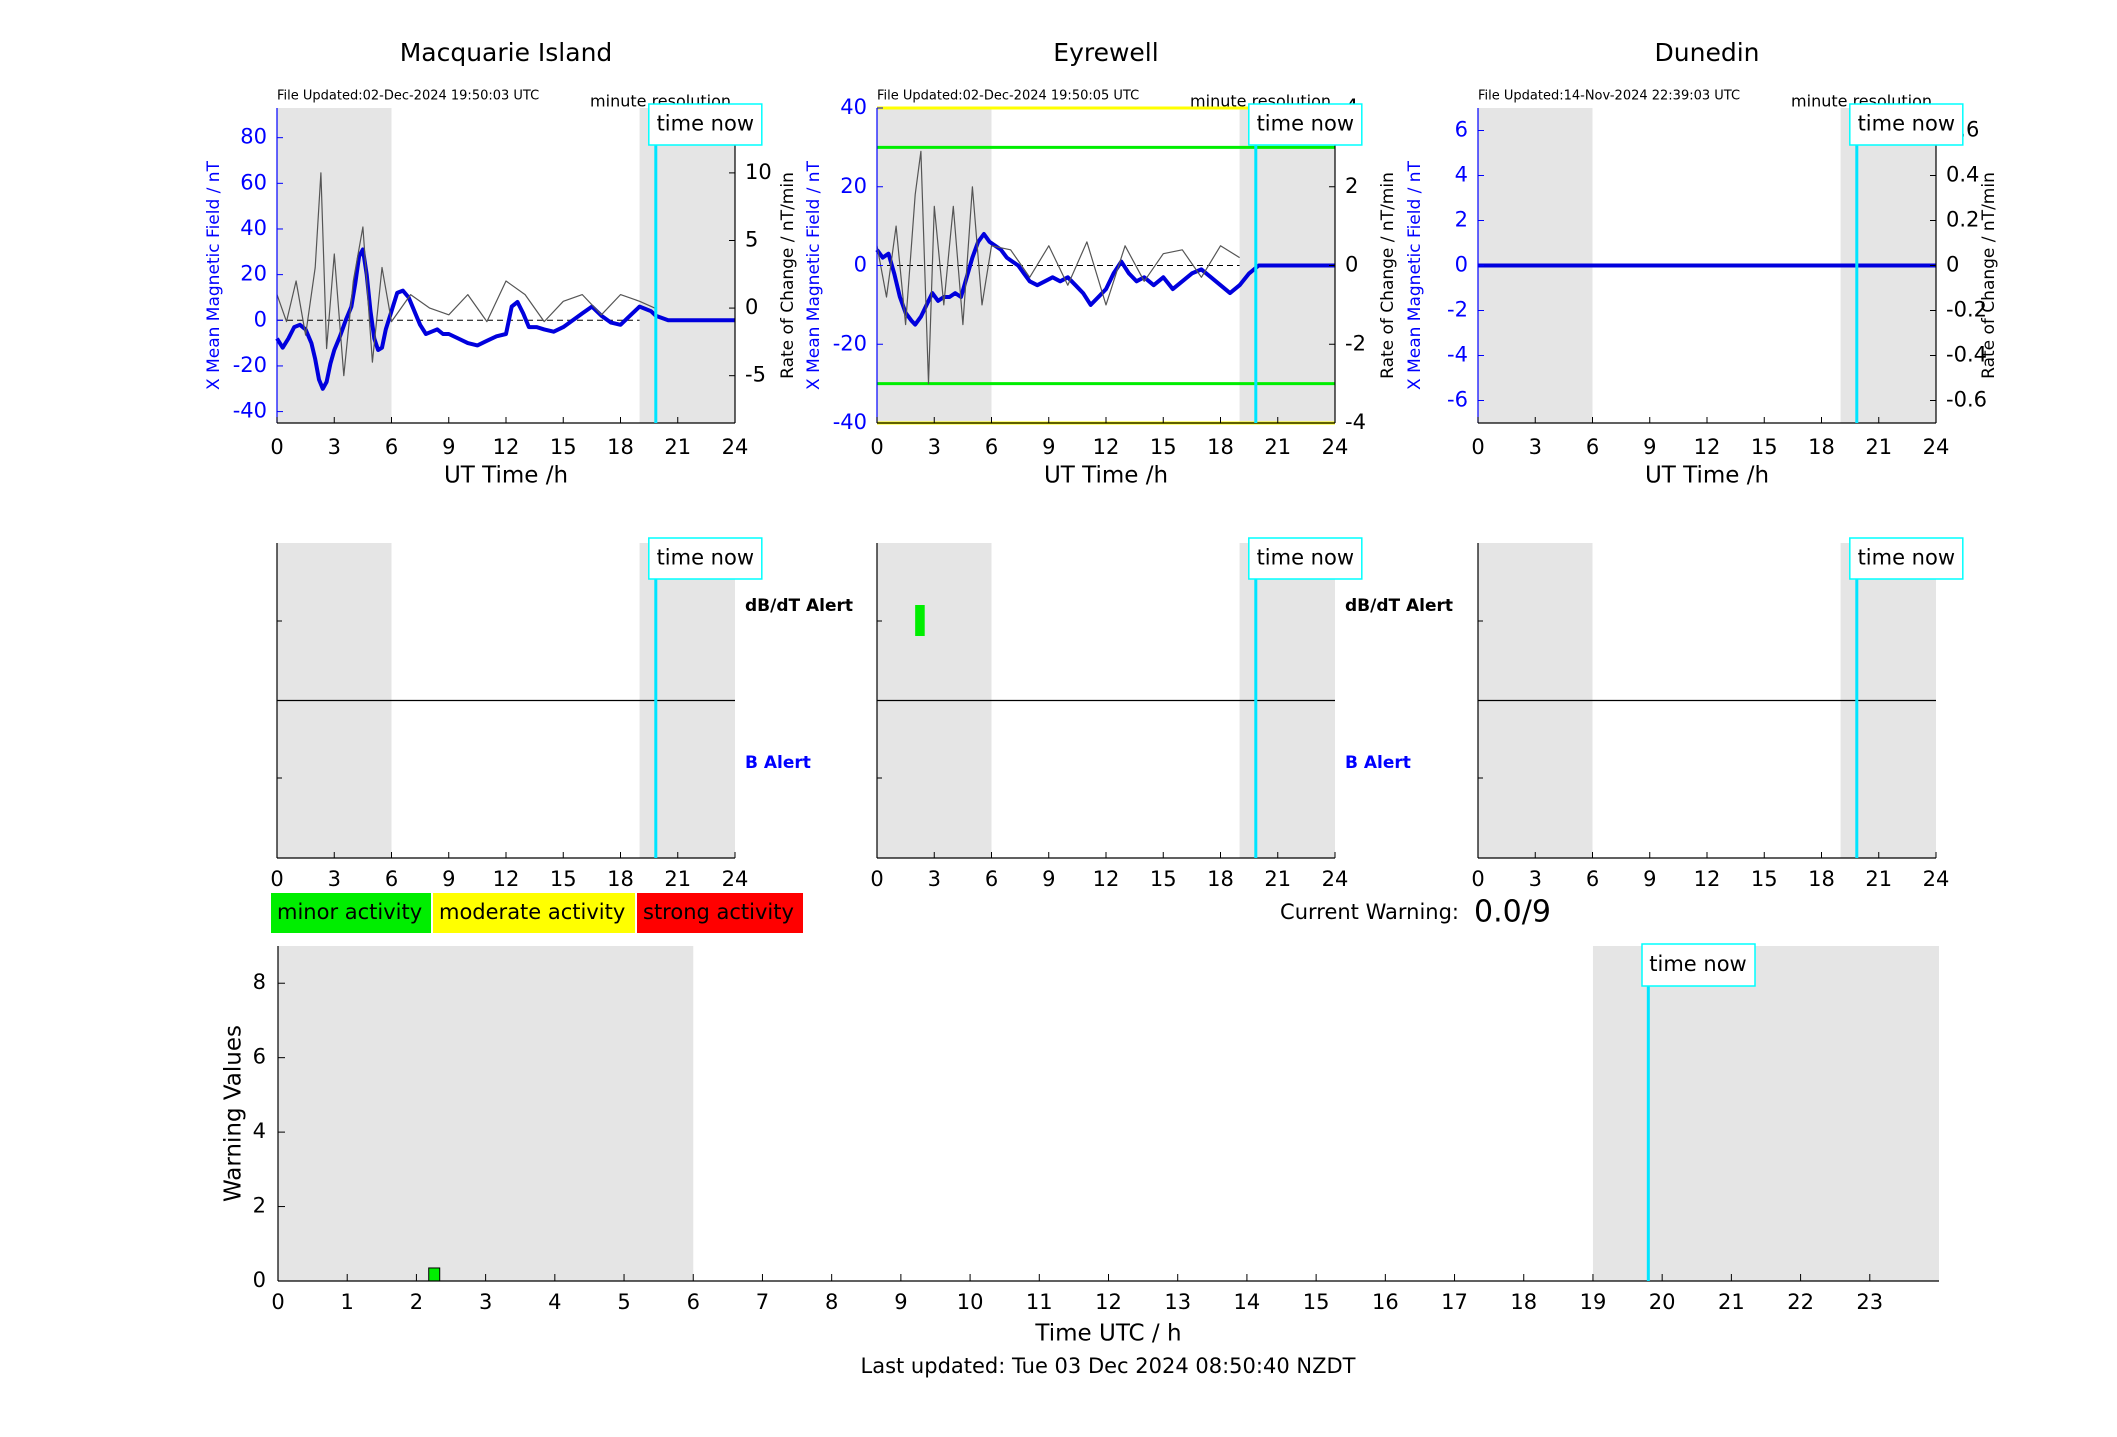  Describe the element at coordinates (506, 52) in the screenshot. I see `station-title: Macquarie Island` at that location.